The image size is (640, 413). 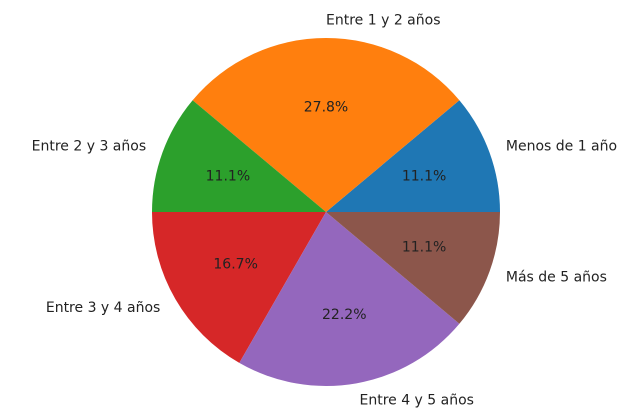 I want to click on slice-label: Entre 3 y 4 años, so click(x=103, y=308).